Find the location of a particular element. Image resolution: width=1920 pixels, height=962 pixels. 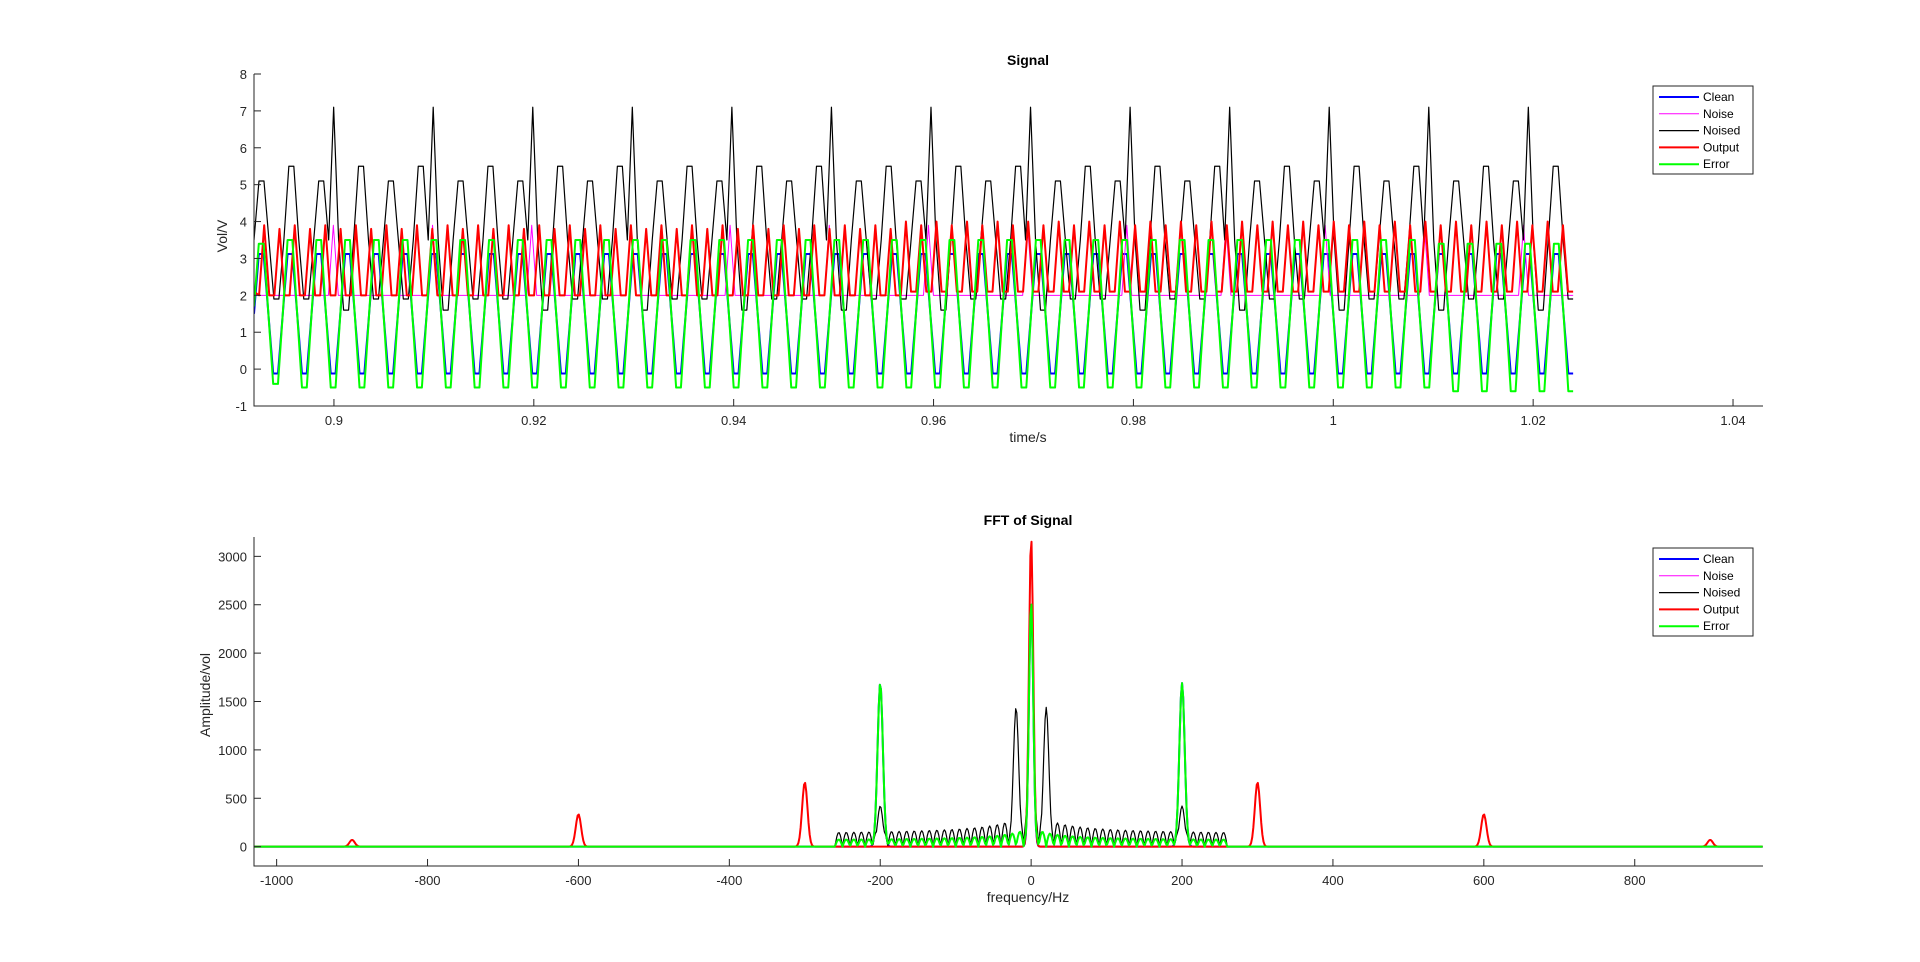

y-tick-label: 1000 is located at coordinates (232, 750).